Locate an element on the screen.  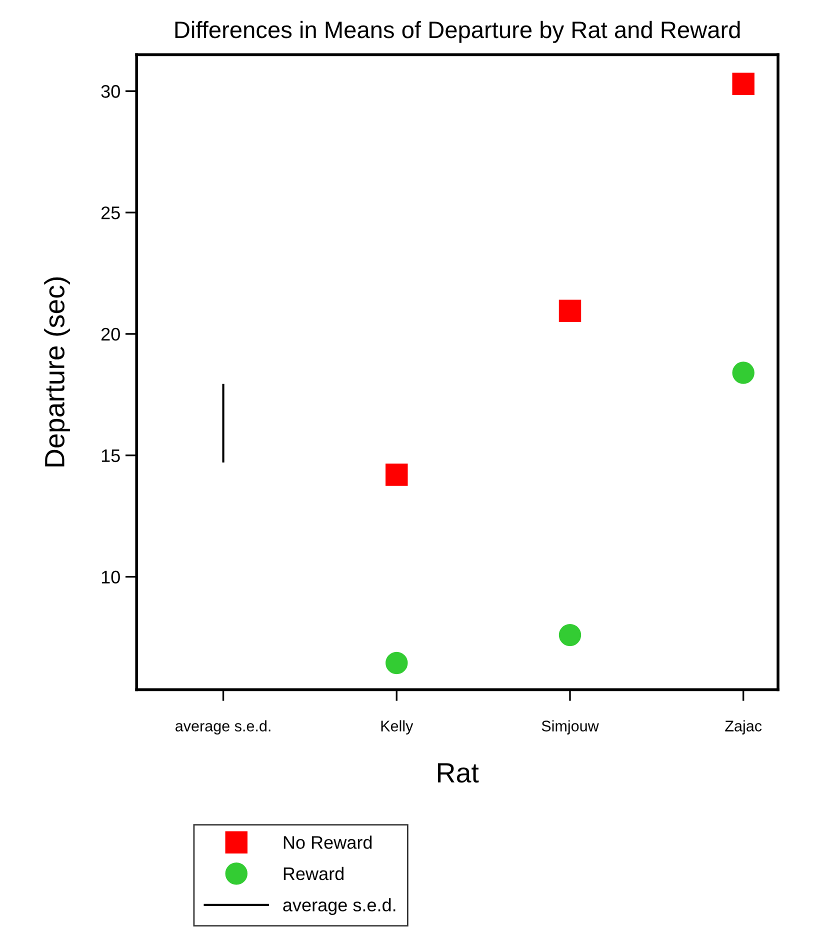
x-tick-label: average s.e.d. is located at coordinates (223, 727).